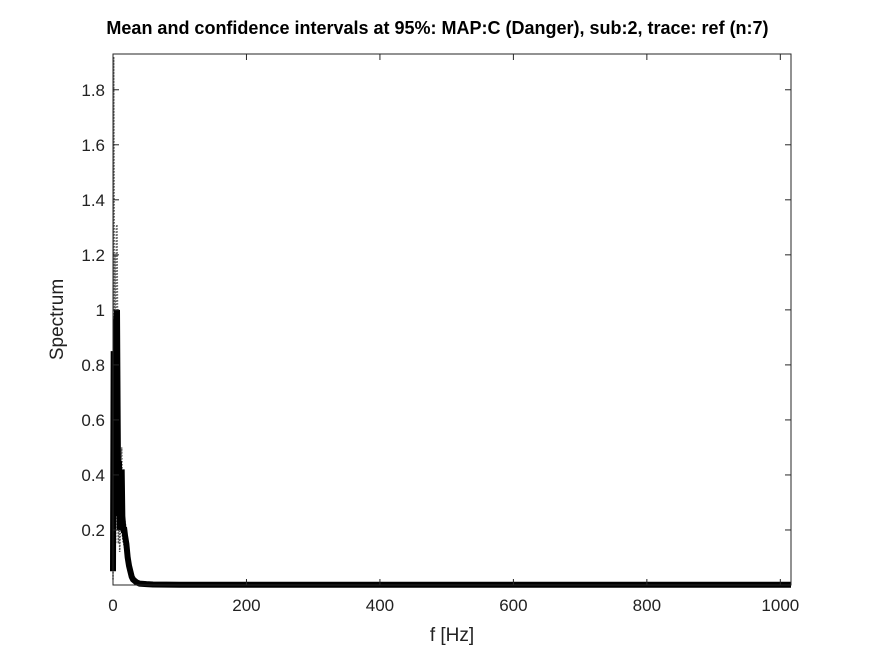 The height and width of the screenshot is (656, 875). What do you see at coordinates (112, 605) in the screenshot?
I see `x-tick-label: 0` at bounding box center [112, 605].